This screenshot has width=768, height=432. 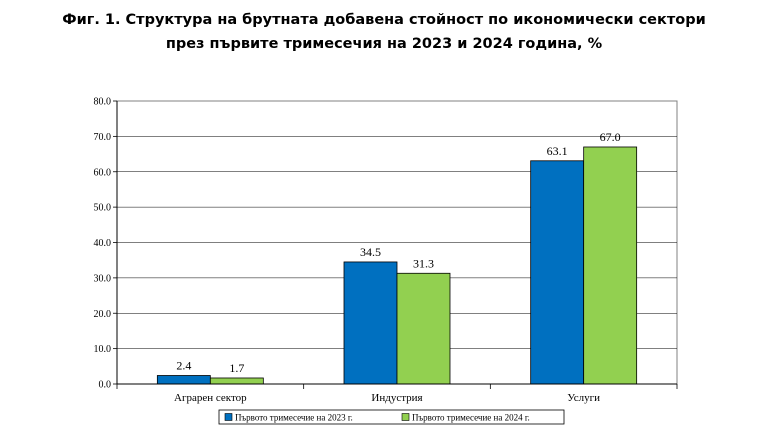 What do you see at coordinates (103, 243) in the screenshot?
I see `y-tick-label: 40.0` at bounding box center [103, 243].